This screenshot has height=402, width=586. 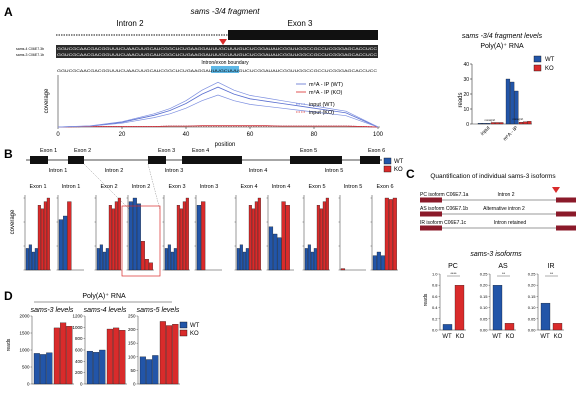 I want to click on b-panel-title: Intron 1, so click(x=71, y=187).